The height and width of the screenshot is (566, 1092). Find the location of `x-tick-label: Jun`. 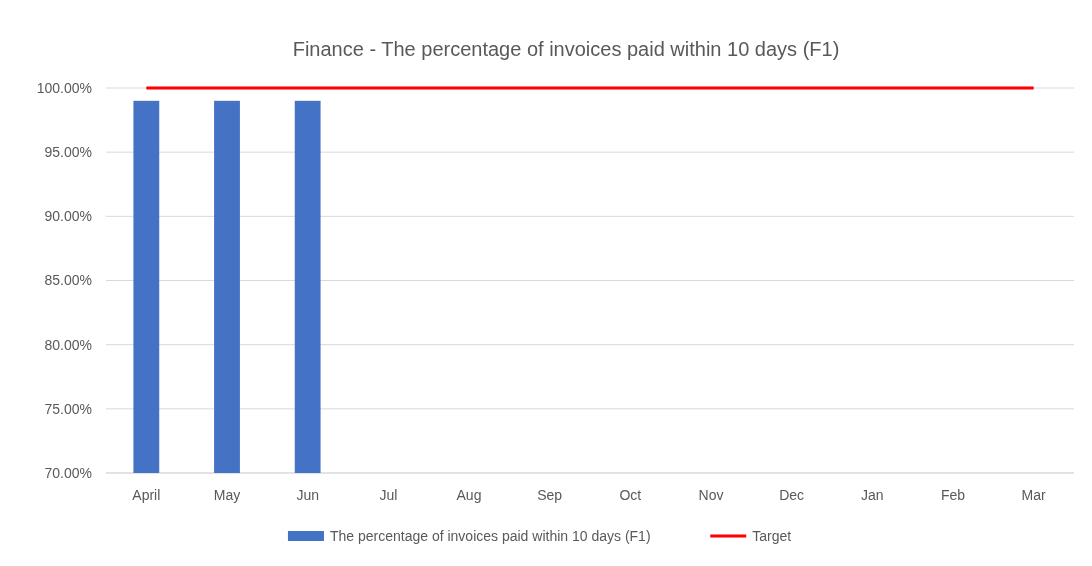

x-tick-label: Jun is located at coordinates (307, 495).